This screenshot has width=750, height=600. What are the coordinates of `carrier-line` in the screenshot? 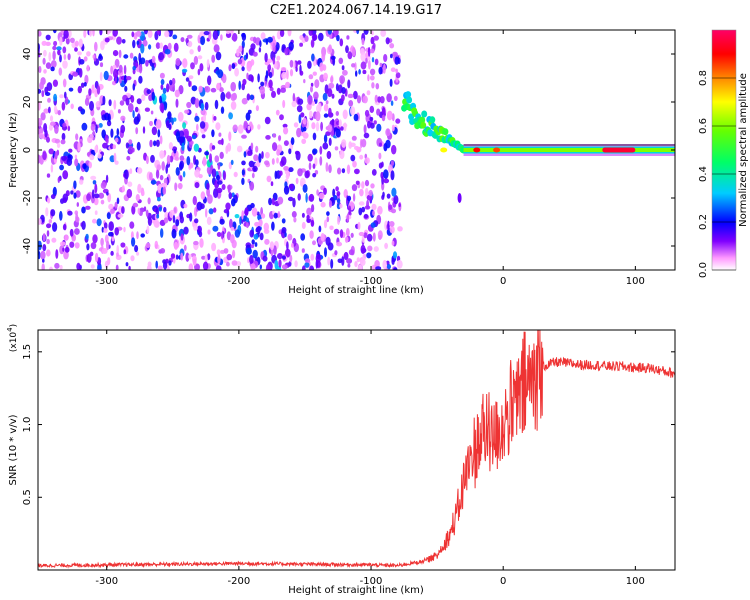 It's located at (569, 150).